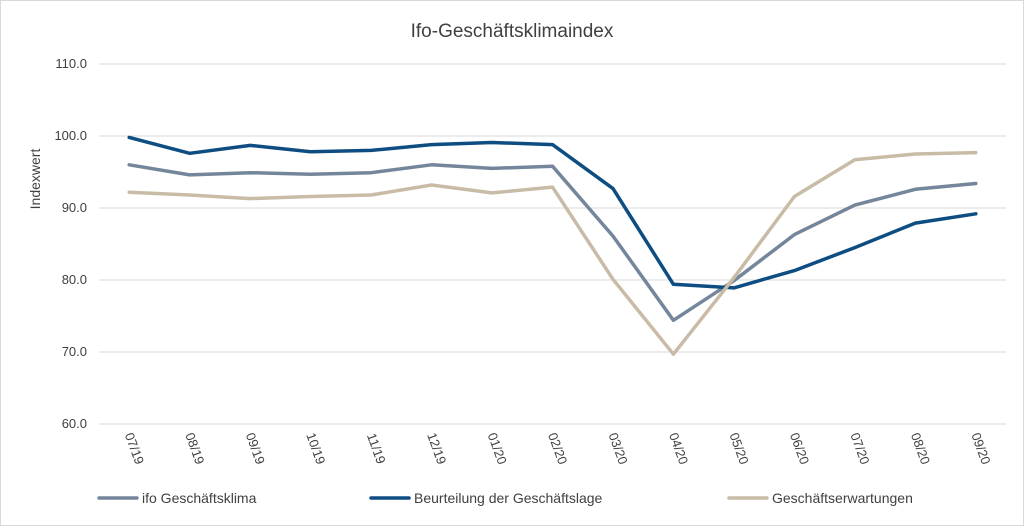 The width and height of the screenshot is (1024, 530). Describe the element at coordinates (859, 449) in the screenshot. I see `x-tick-label: 07/20` at that location.